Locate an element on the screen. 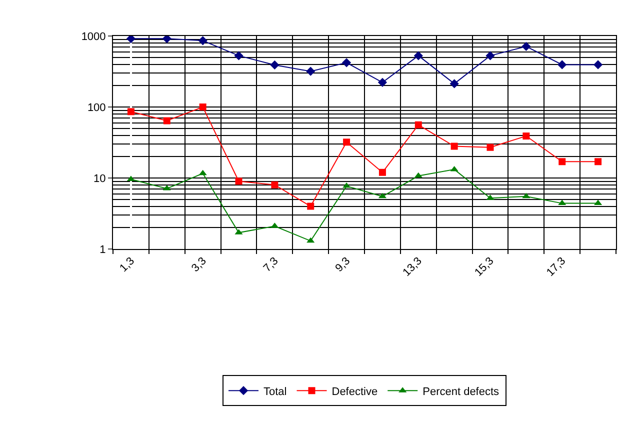  y-tick-label: 10 is located at coordinates (100, 178).